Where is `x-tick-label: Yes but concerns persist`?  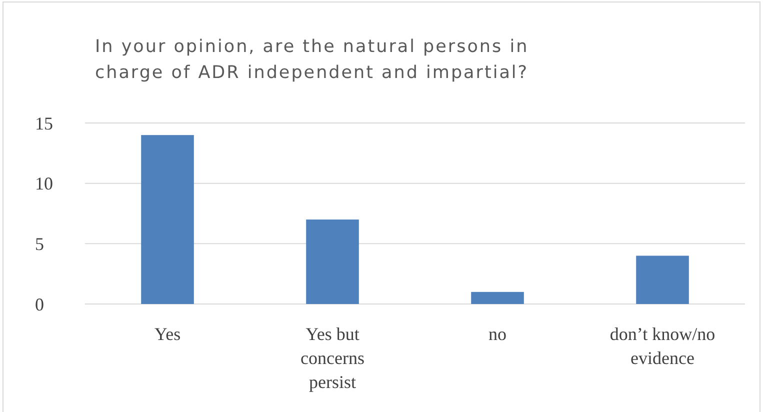
x-tick-label: Yes but concerns persist is located at coordinates (332, 358).